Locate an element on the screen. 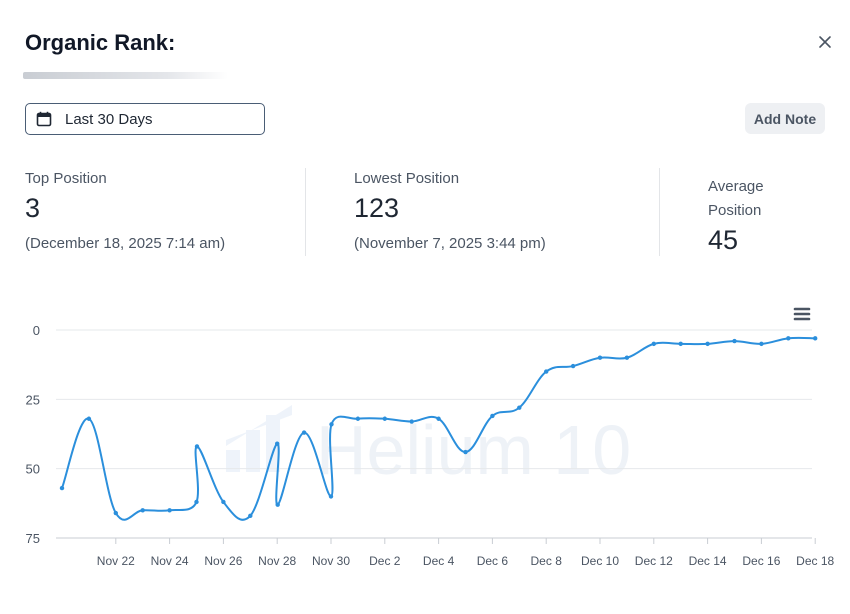 The image size is (850, 614). x-tick-label: Nov 26 is located at coordinates (223, 561).